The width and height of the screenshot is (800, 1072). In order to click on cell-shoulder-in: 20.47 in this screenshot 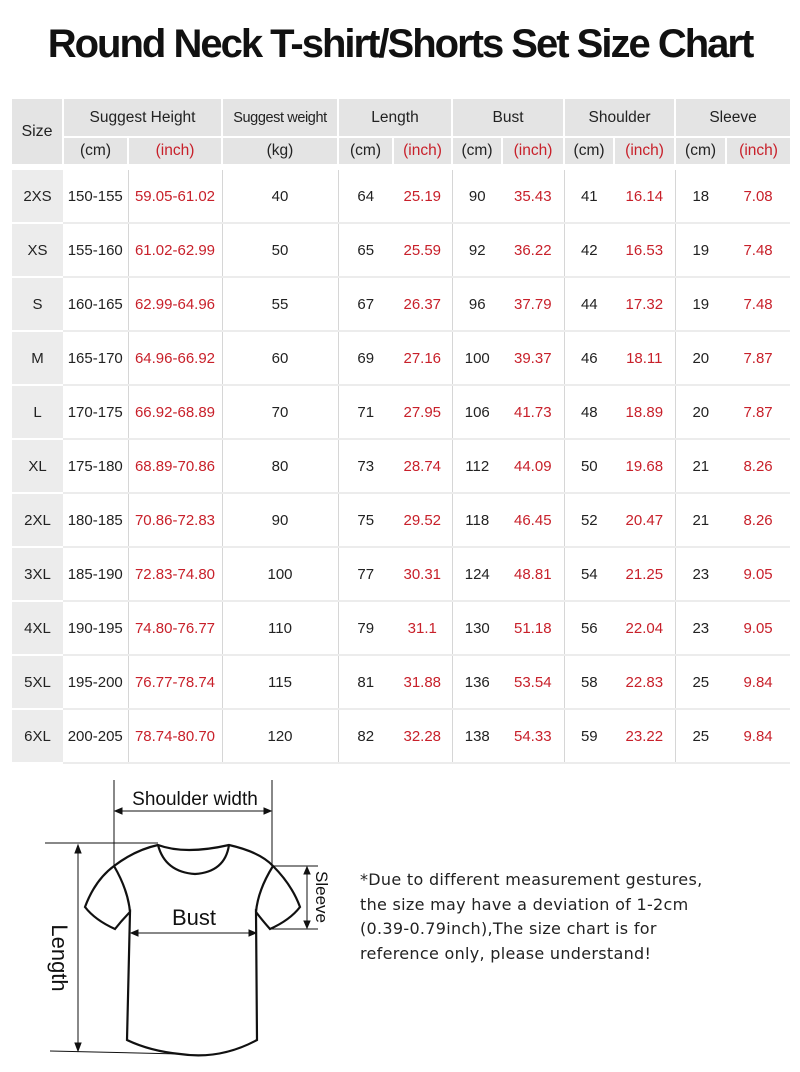, I will do `click(645, 520)`.